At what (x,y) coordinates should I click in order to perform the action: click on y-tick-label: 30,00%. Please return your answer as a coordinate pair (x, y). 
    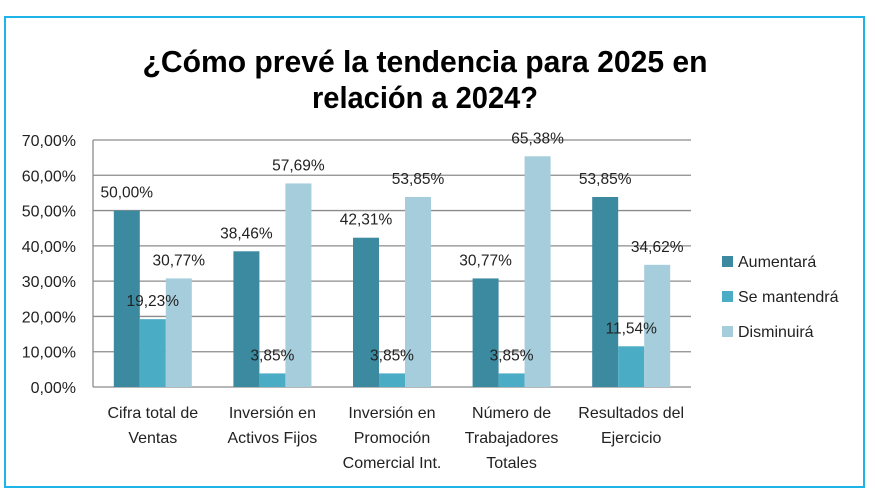
    Looking at the image, I should click on (49, 282).